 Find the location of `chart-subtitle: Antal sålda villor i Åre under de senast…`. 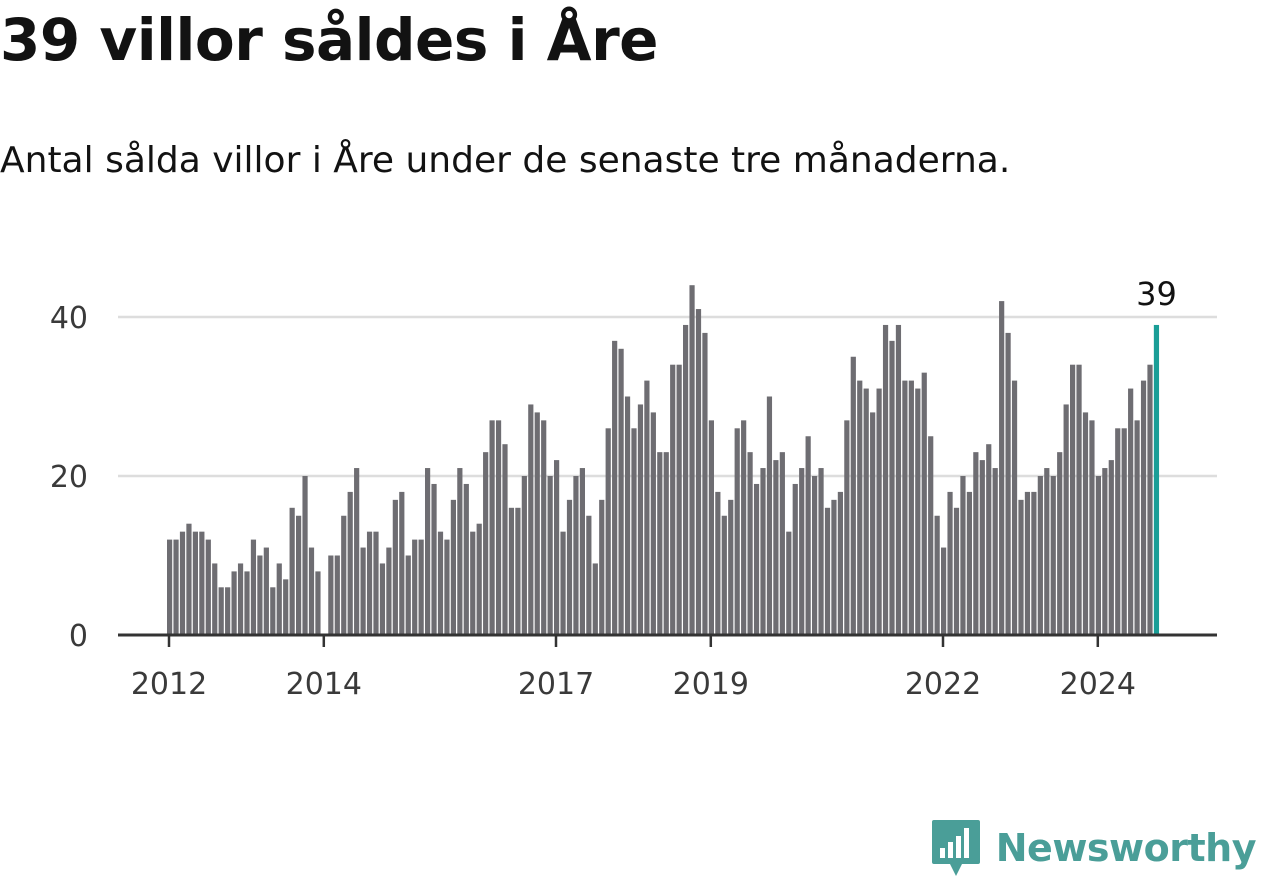

chart-subtitle: Antal sålda villor i Åre under de senast… is located at coordinates (505, 160).